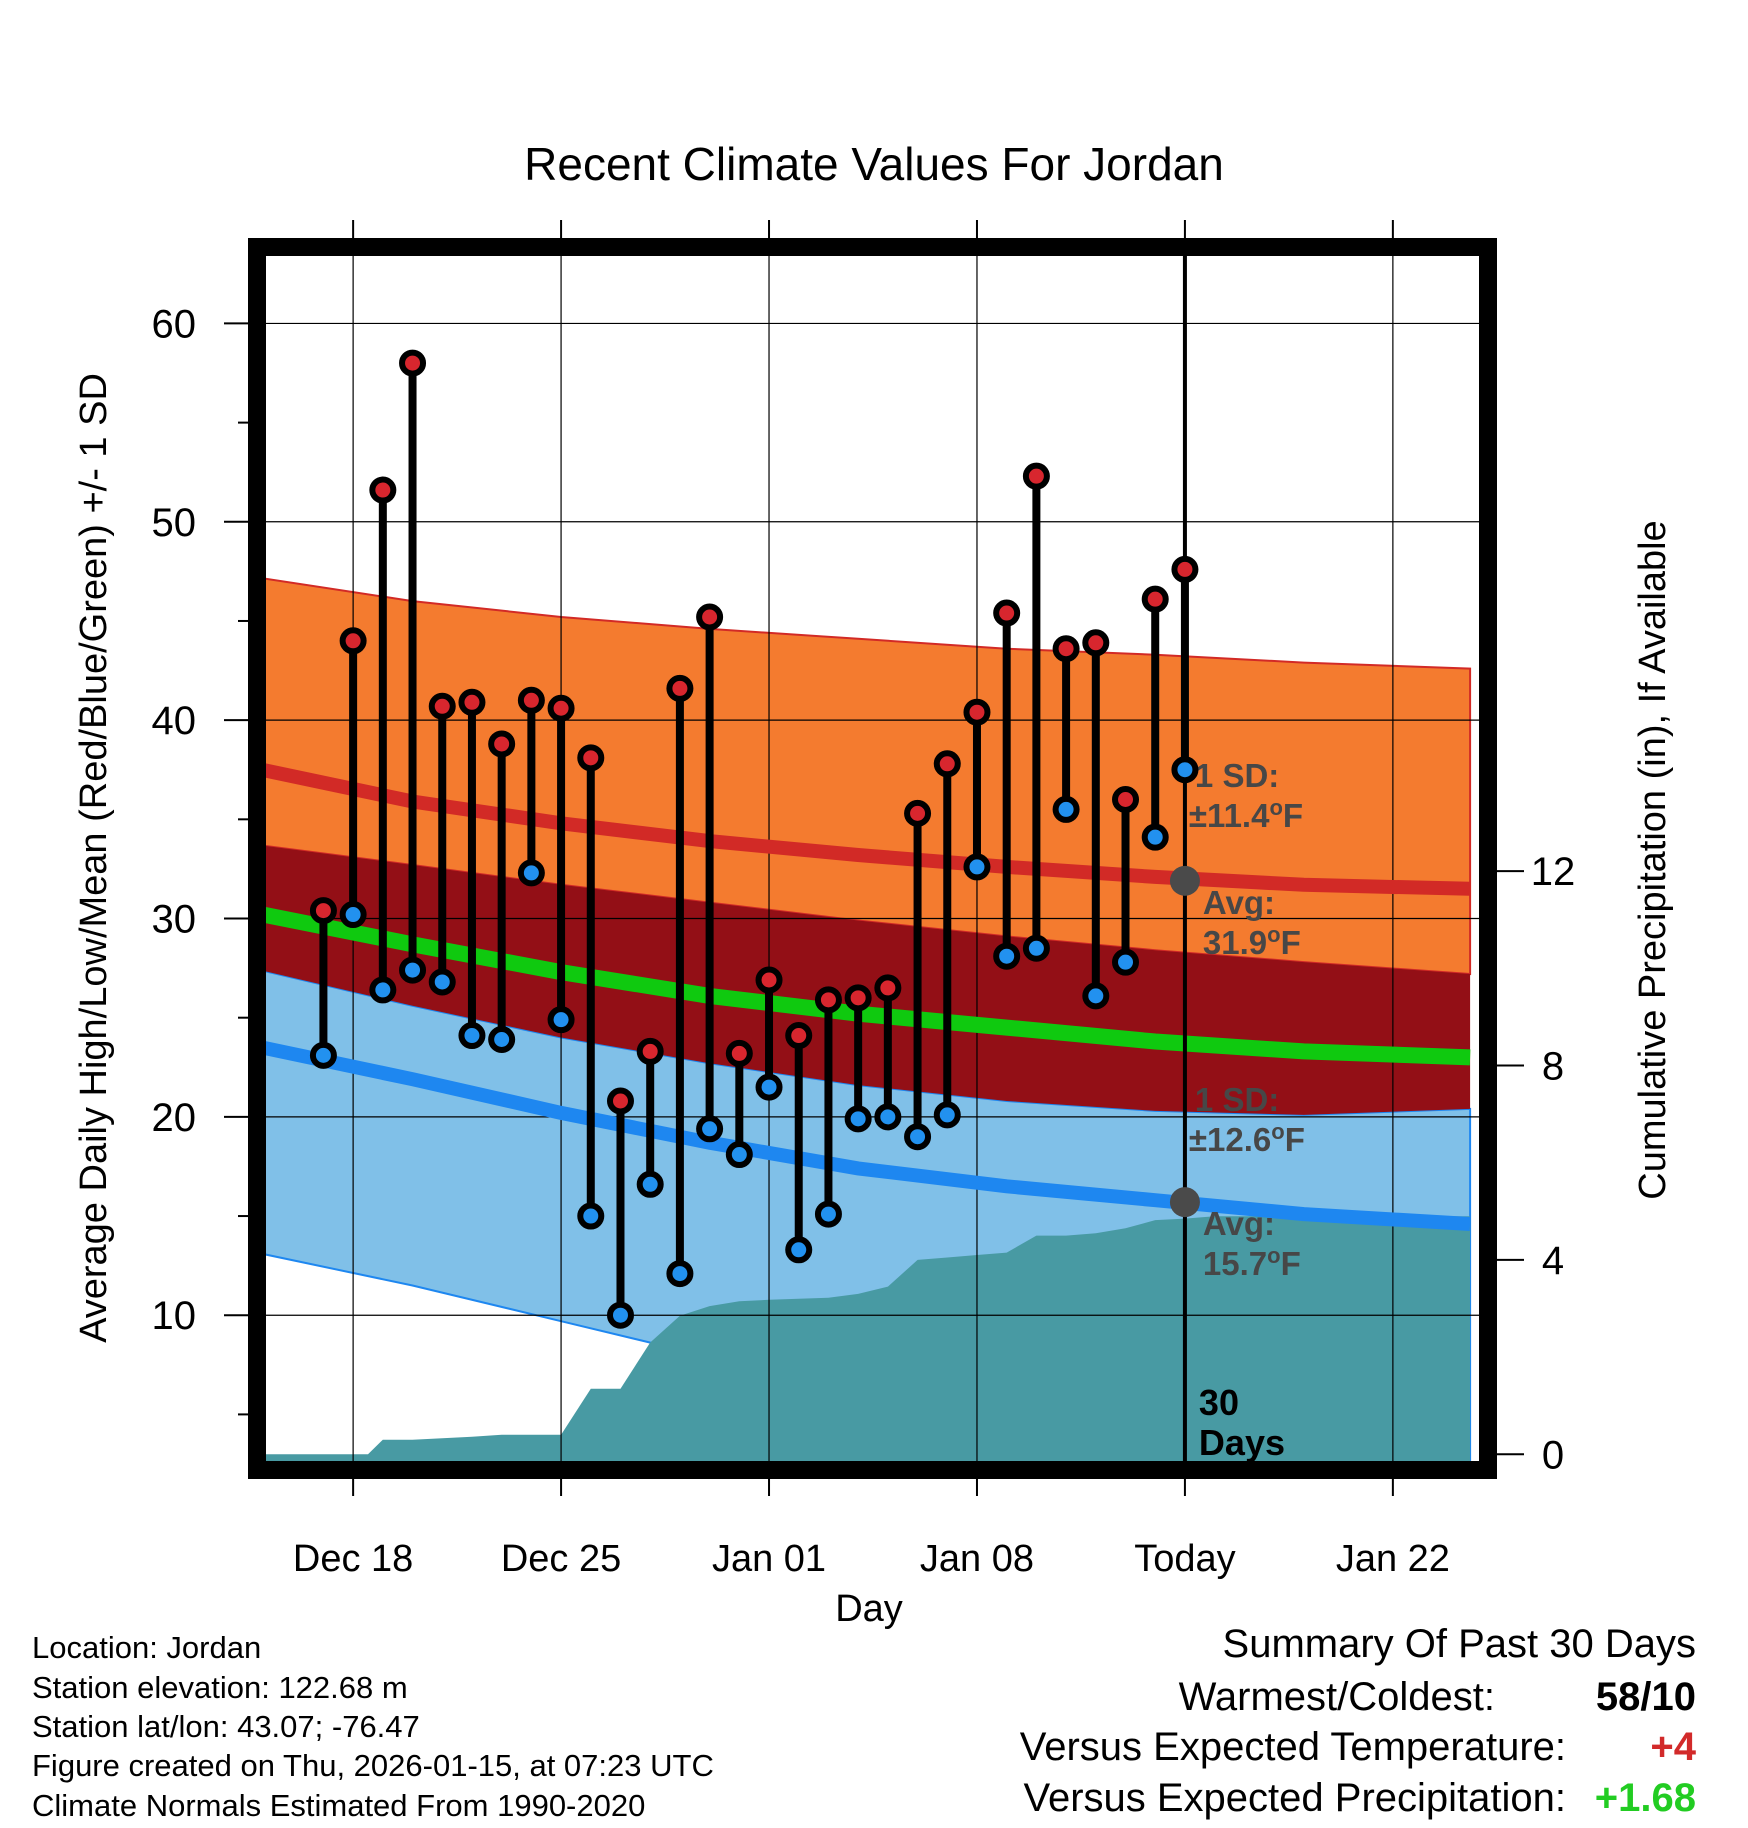 The image size is (1748, 1828). What do you see at coordinates (1553, 1455) in the screenshot?
I see `y2-tick-label: 0` at bounding box center [1553, 1455].